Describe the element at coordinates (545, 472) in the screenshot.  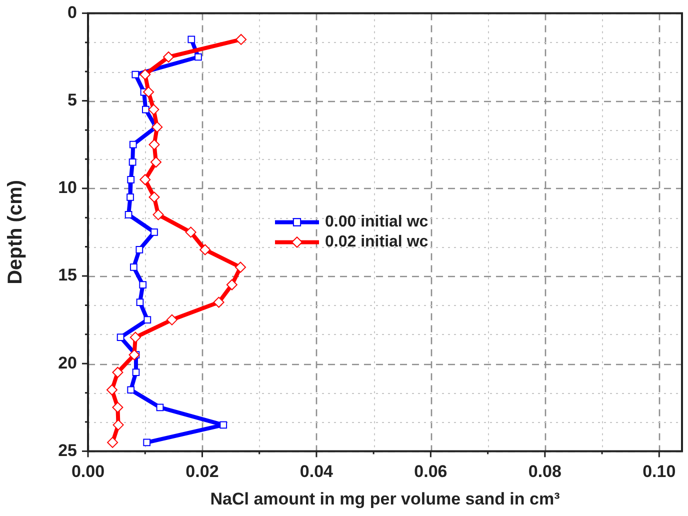
I see `x-tick-label: 0.08` at that location.